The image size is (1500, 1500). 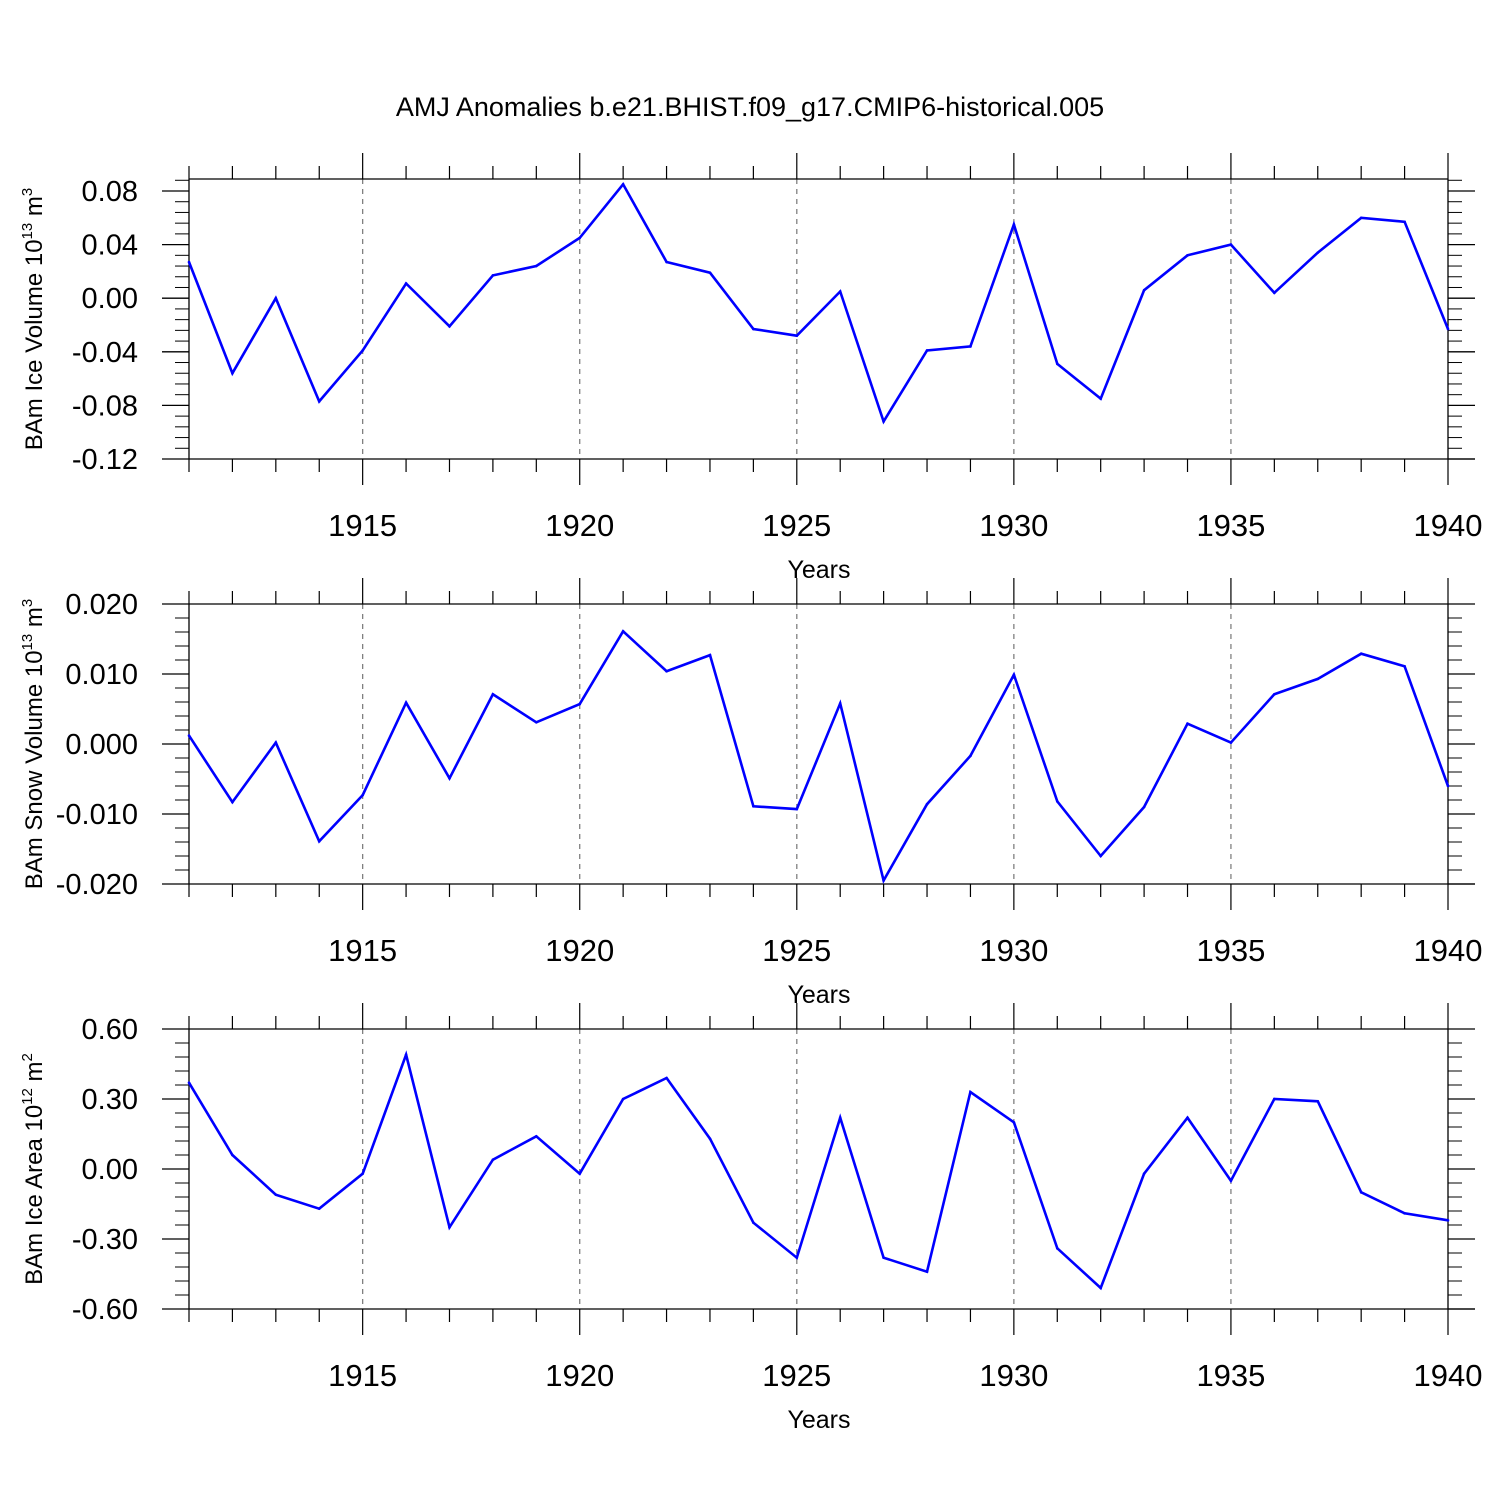 I want to click on y-tick-label: 0.020, so click(x=101, y=605).